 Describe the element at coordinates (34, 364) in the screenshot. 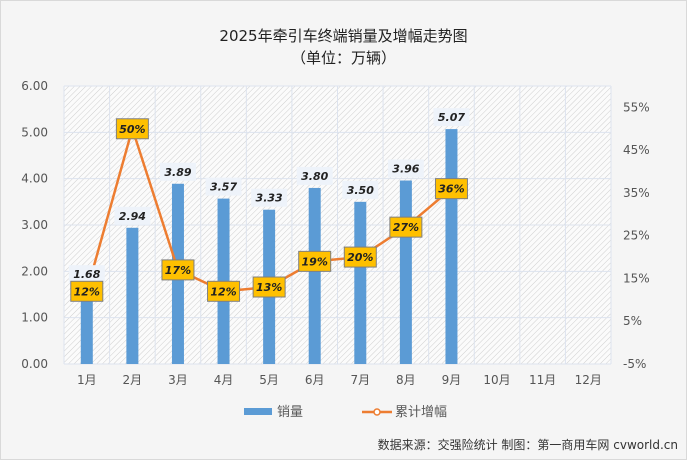

I see `left-tick-label: 0.00` at that location.